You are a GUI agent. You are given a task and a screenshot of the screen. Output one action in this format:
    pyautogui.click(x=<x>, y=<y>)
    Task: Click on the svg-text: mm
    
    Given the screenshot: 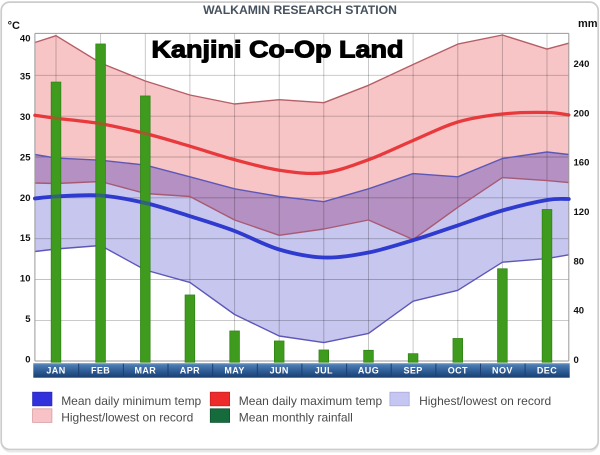 What is the action you would take?
    pyautogui.click(x=588, y=24)
    